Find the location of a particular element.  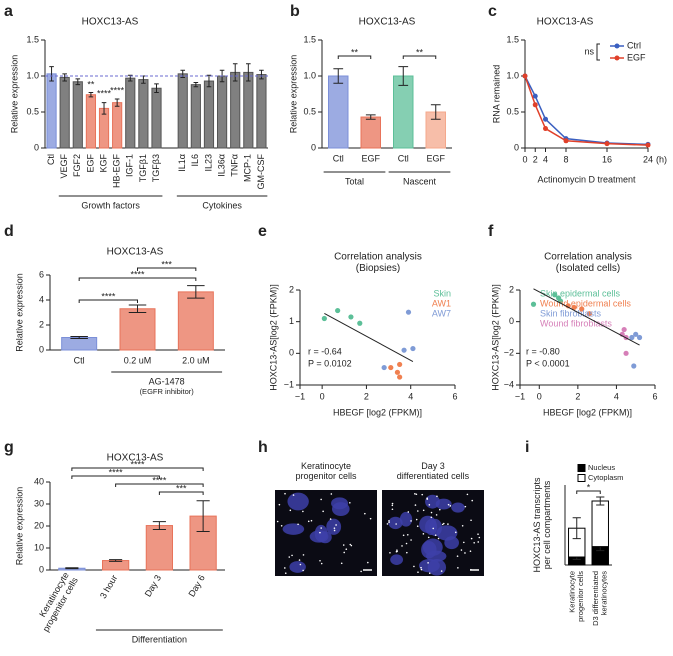

x-tick-label: HB-EGF is located at coordinates (117, 171).